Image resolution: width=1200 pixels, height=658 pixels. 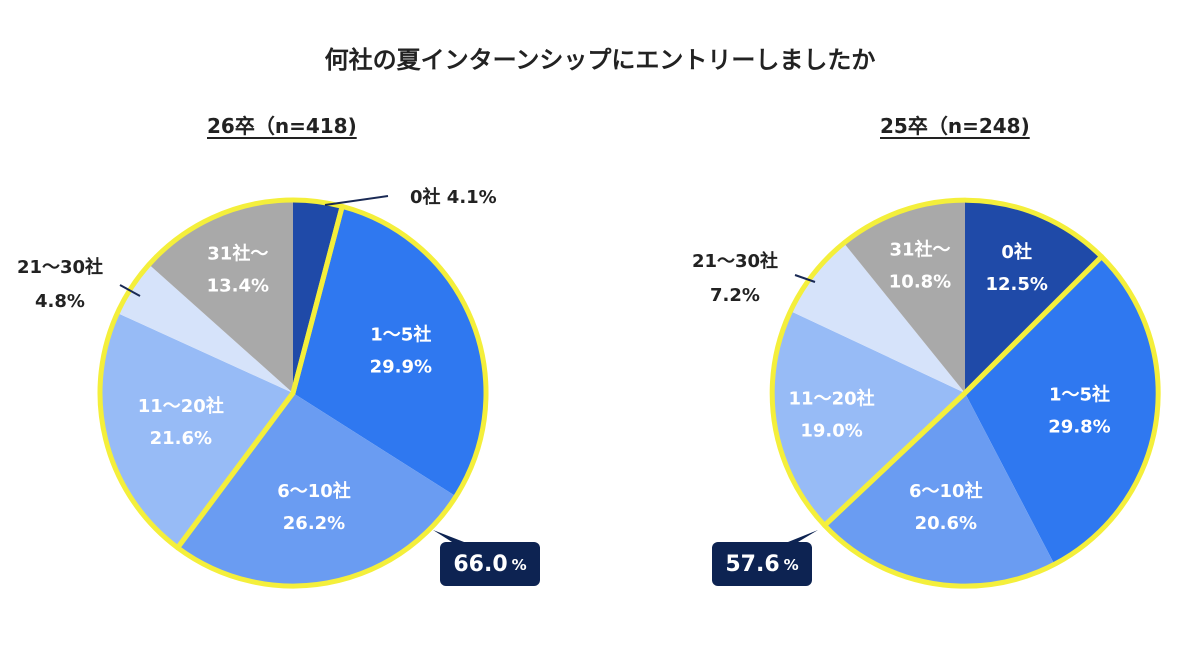 What do you see at coordinates (400, 335) in the screenshot?
I see `pie-26-label-1: 1～5社` at bounding box center [400, 335].